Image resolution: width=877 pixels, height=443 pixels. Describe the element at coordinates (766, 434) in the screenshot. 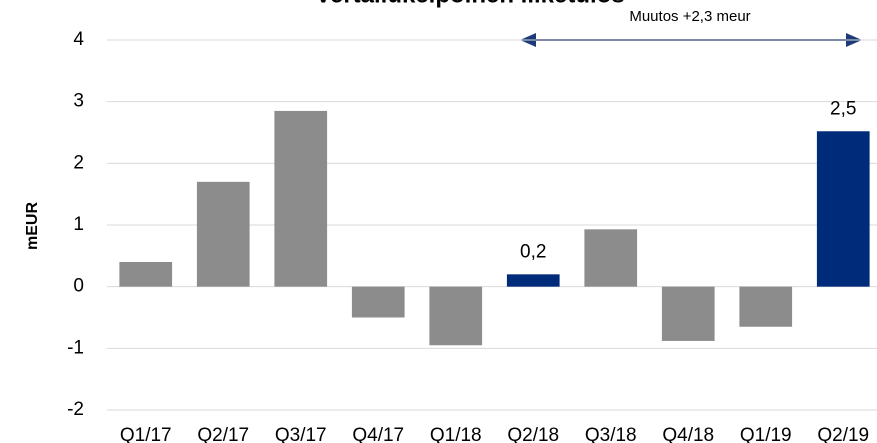

I see `x-tick-label: Q1/19` at that location.